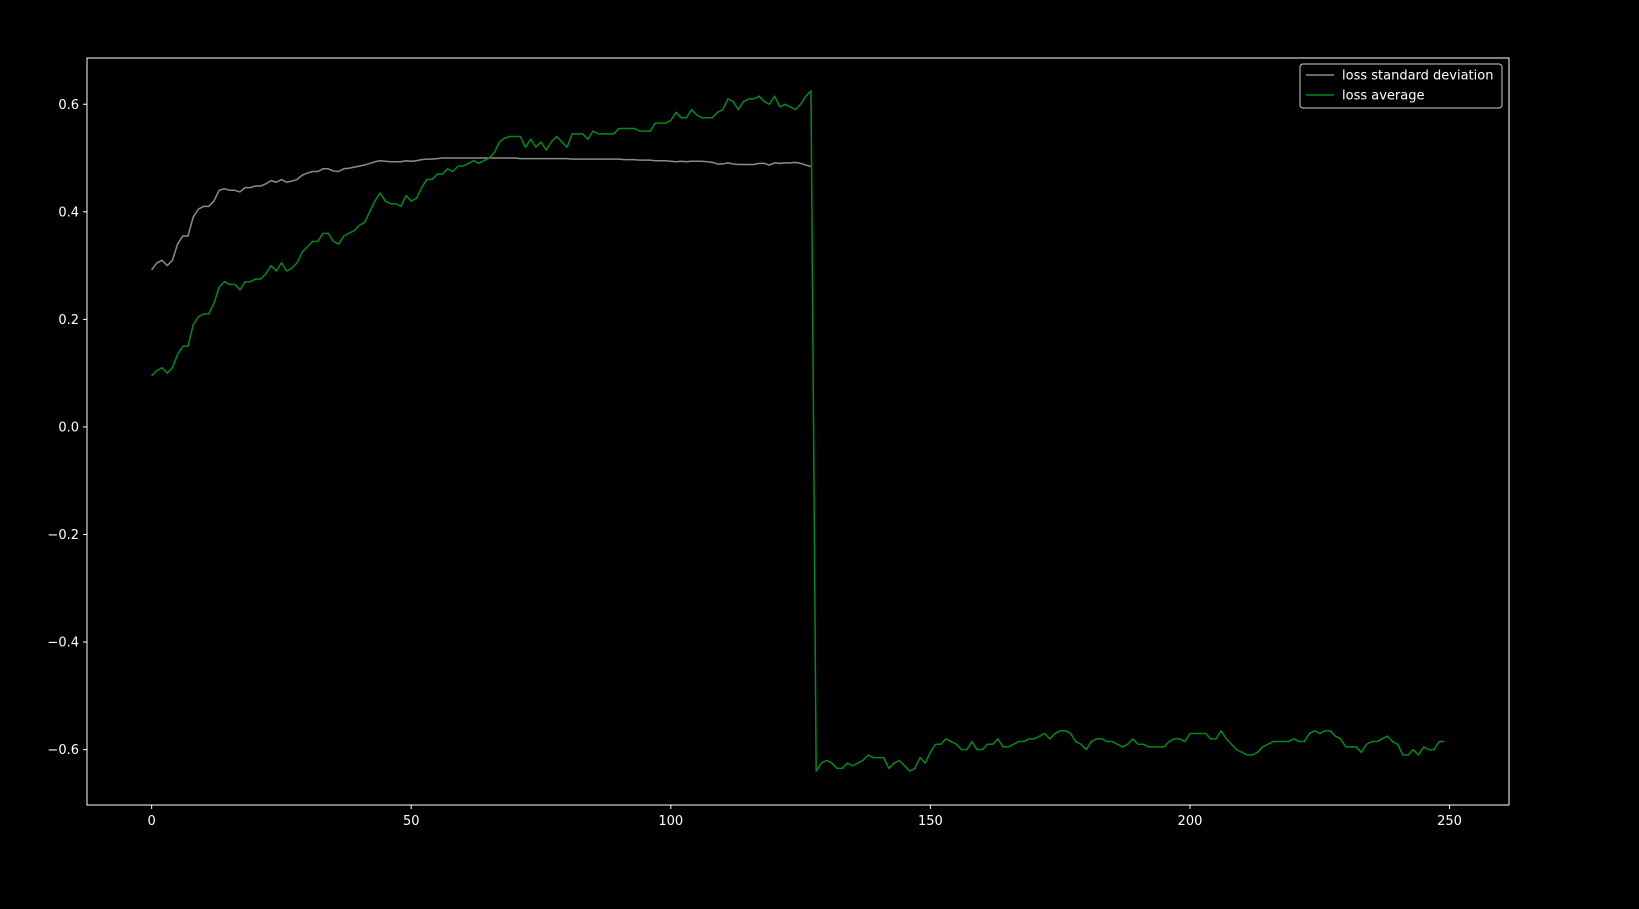 The width and height of the screenshot is (1639, 909). Describe the element at coordinates (804, 817) in the screenshot. I see `x-axis: 0 50 100 150 200 250` at that location.